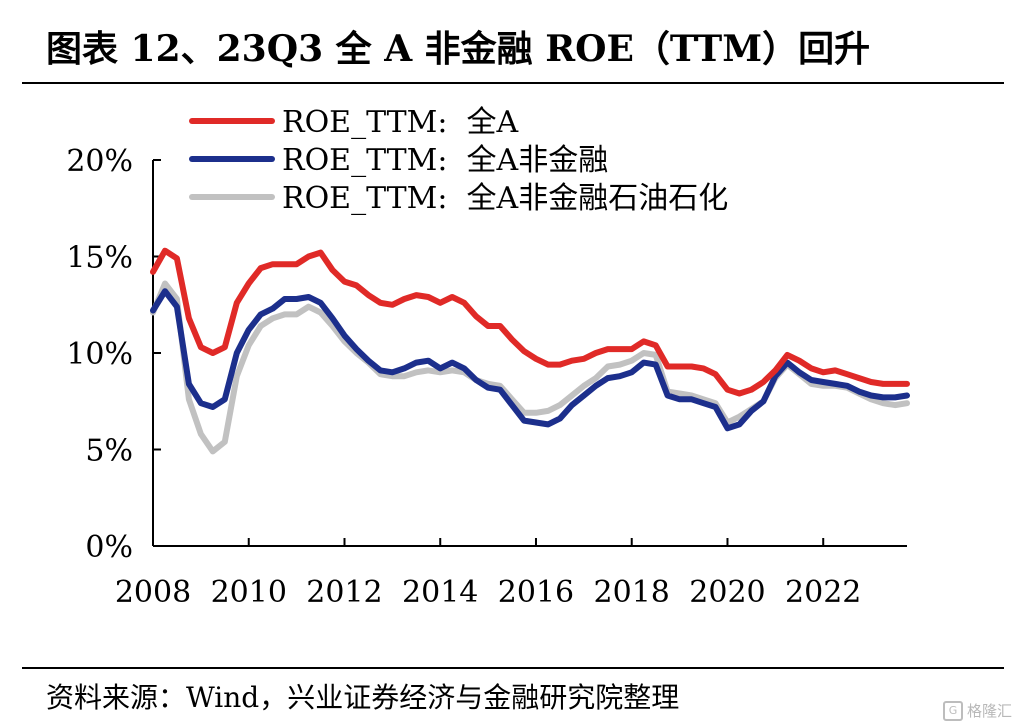  Describe the element at coordinates (109, 451) in the screenshot. I see `y-tick-label: 5%` at that location.